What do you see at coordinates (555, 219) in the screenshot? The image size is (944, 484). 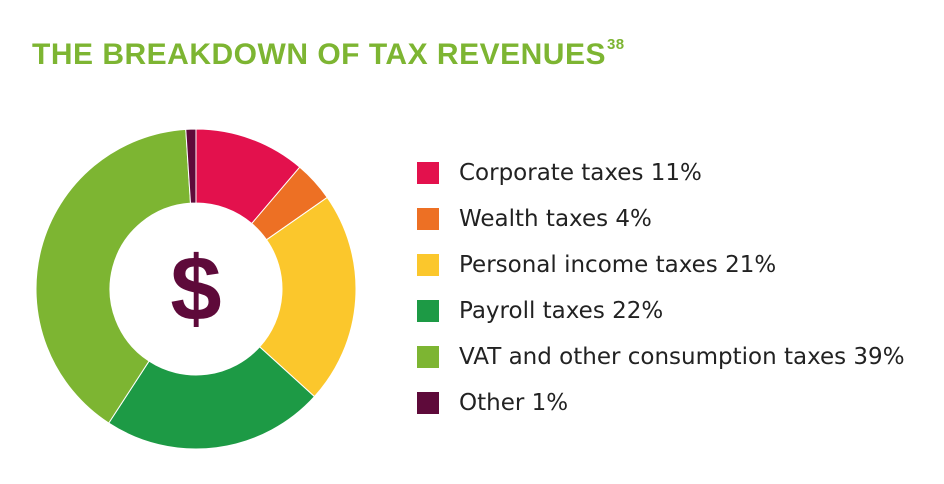 I see `legend-label: Wealth taxes 4%` at bounding box center [555, 219].